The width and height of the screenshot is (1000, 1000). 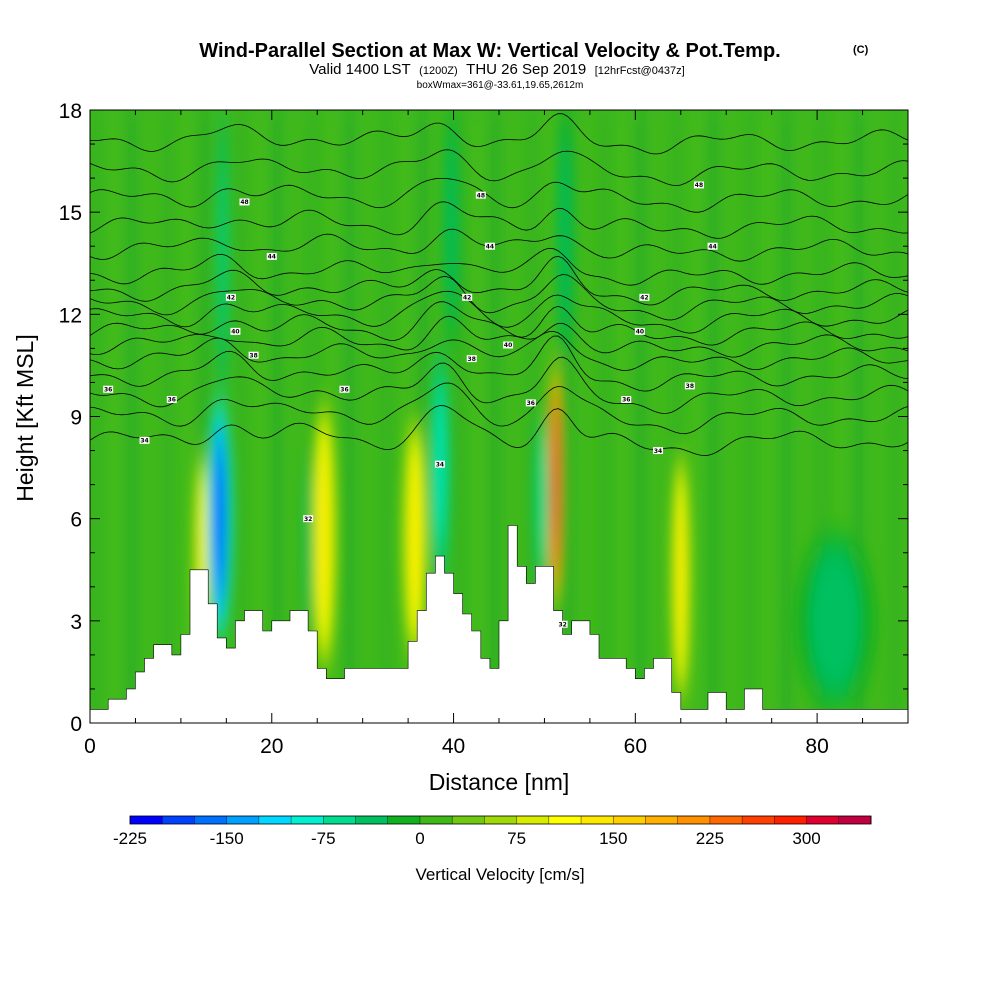 What do you see at coordinates (76, 418) in the screenshot?
I see `y-tick-label: 9` at bounding box center [76, 418].